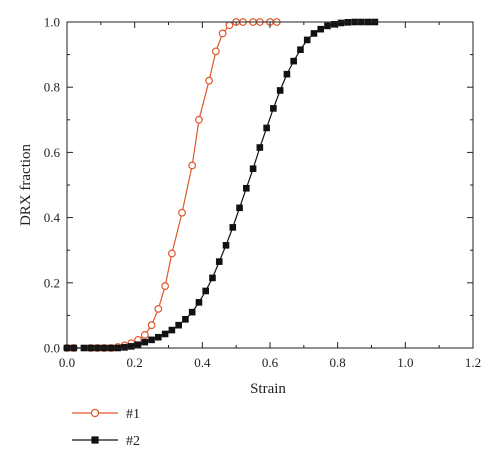 This screenshot has width=500, height=463. Describe the element at coordinates (26, 184) in the screenshot. I see `y-axis-title: DRX fraction` at that location.